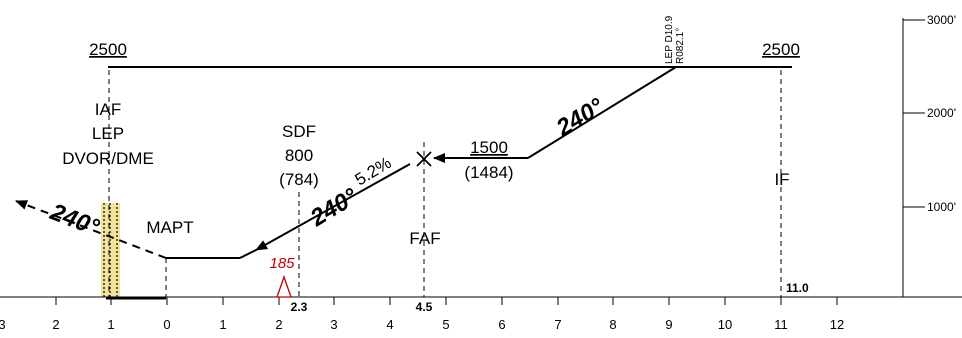  I want to click on axis-tick-label: 10, so click(725, 324).